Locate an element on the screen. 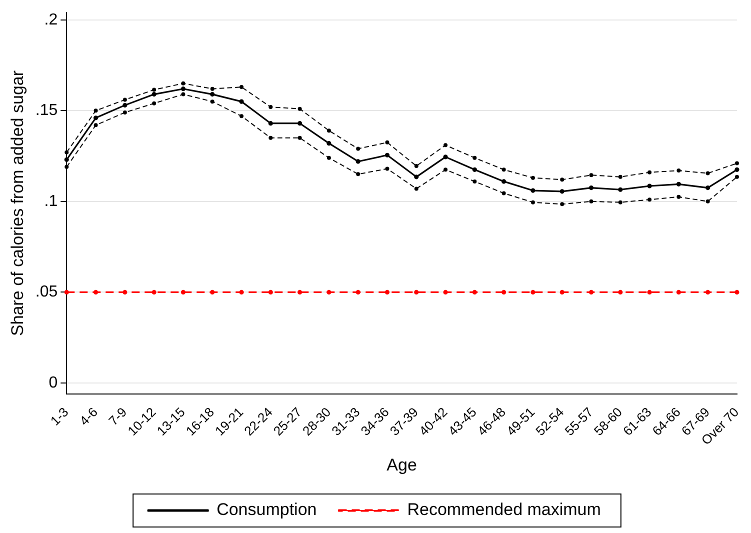 The width and height of the screenshot is (751, 533). legend-label: Recommended maximum is located at coordinates (504, 510).